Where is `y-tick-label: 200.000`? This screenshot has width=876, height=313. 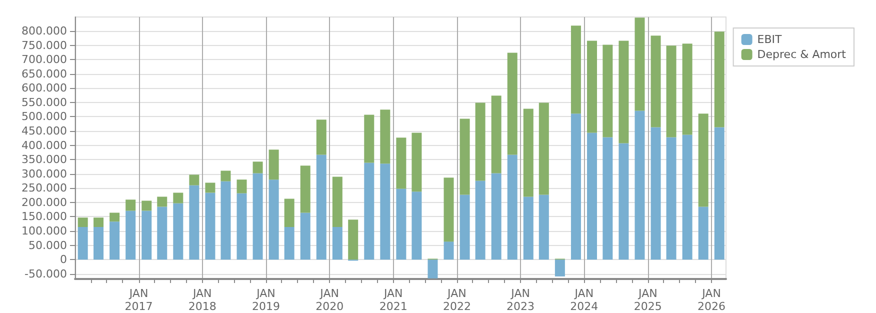
y-tick-label: 200.000 is located at coordinates (44, 202).